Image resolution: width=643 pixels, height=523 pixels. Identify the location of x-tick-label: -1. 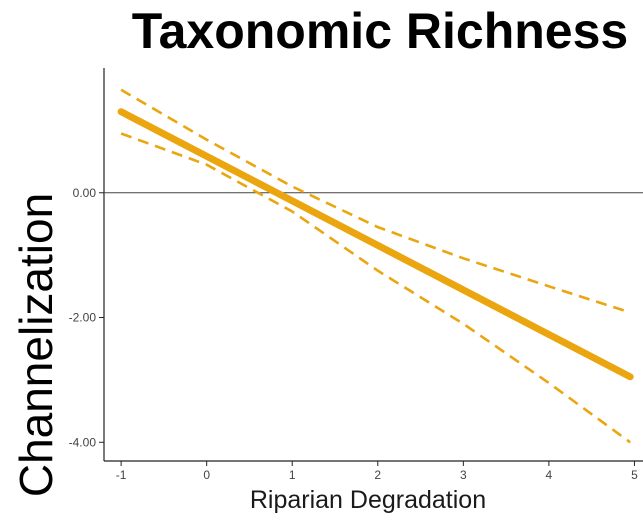
(121, 475).